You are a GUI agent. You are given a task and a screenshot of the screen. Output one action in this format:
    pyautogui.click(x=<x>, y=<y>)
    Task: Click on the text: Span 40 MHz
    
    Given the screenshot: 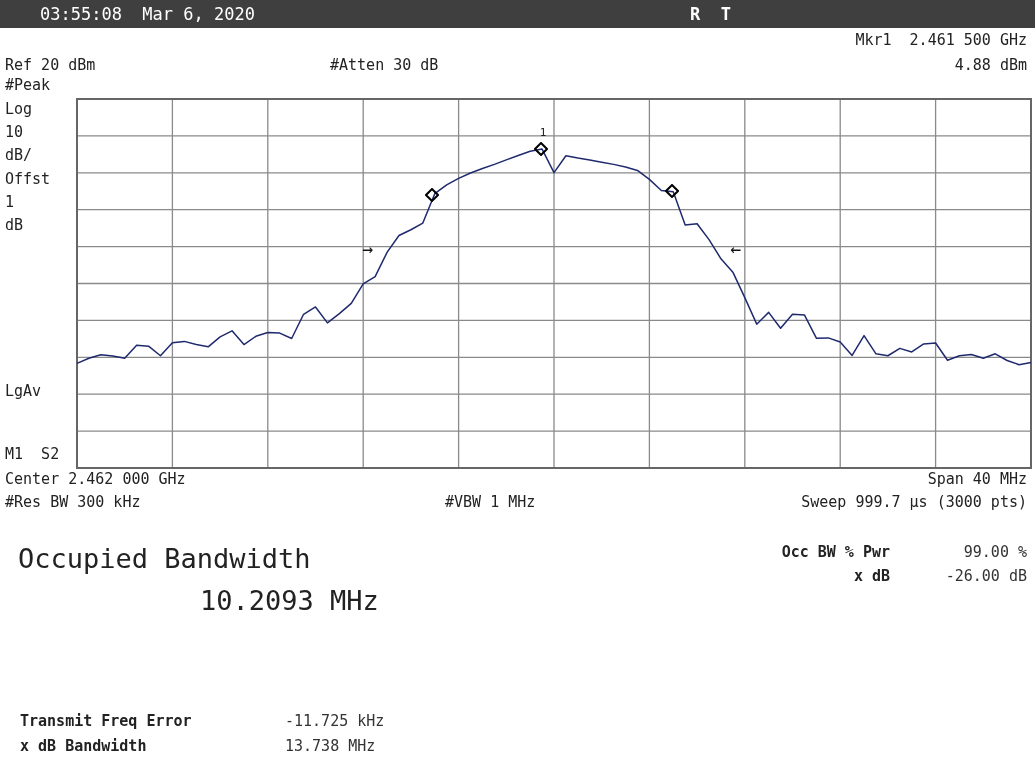 What is the action you would take?
    pyautogui.click(x=977, y=479)
    